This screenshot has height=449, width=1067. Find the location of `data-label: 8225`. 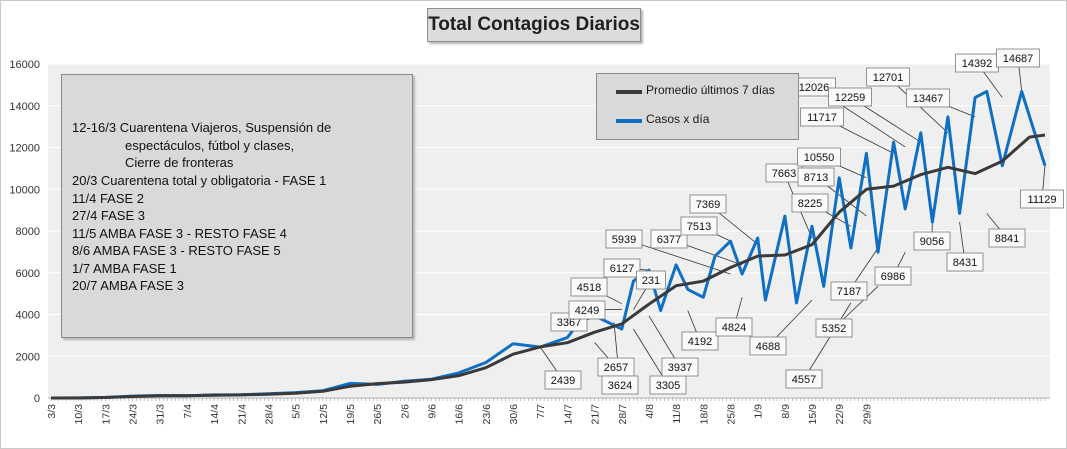

data-label: 8225 is located at coordinates (810, 204).